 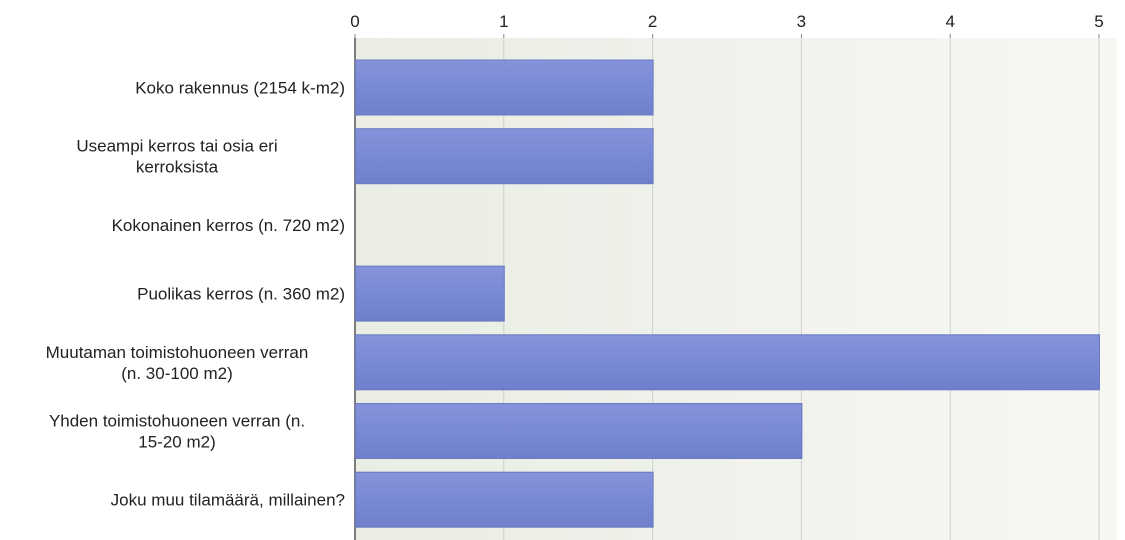 What do you see at coordinates (176, 146) in the screenshot?
I see `category-label: Useampi kerros tai osia eri` at bounding box center [176, 146].